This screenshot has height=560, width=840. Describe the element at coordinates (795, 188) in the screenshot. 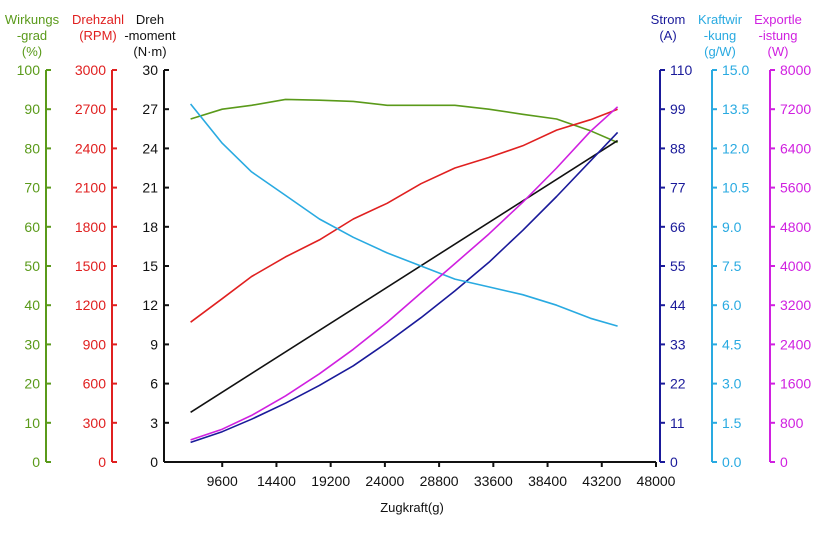

I see `power-tick-label: 5600` at that location.